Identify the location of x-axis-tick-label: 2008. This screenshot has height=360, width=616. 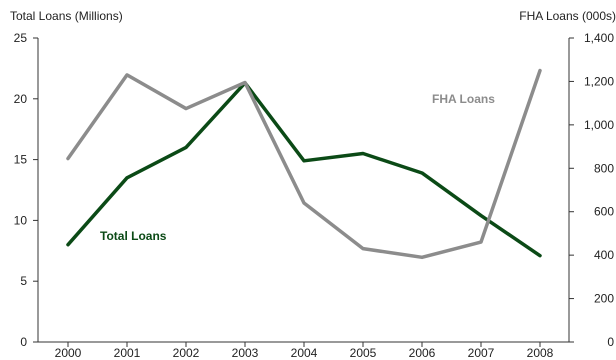
(540, 353).